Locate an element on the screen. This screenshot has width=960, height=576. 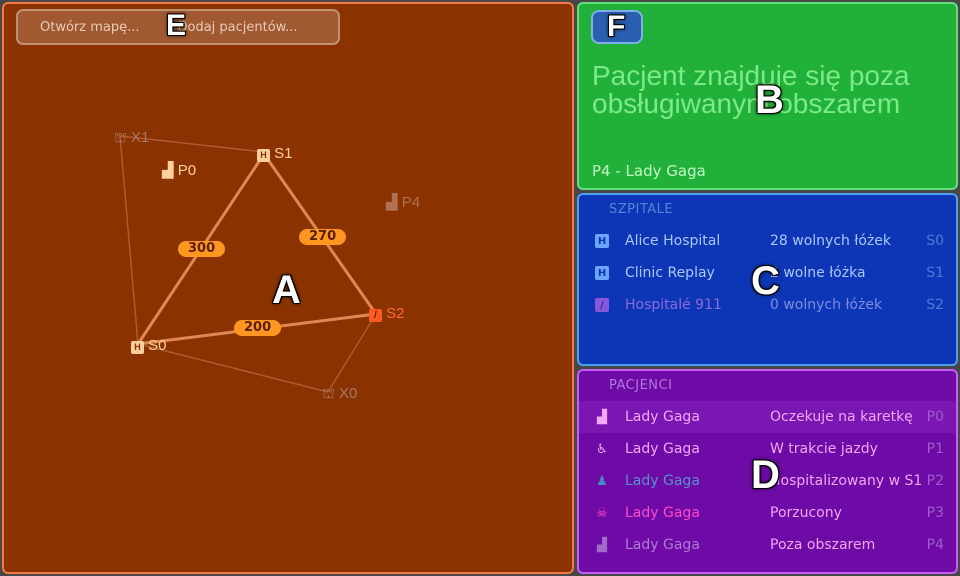
edge-weight-badge: 200 is located at coordinates (258, 328).